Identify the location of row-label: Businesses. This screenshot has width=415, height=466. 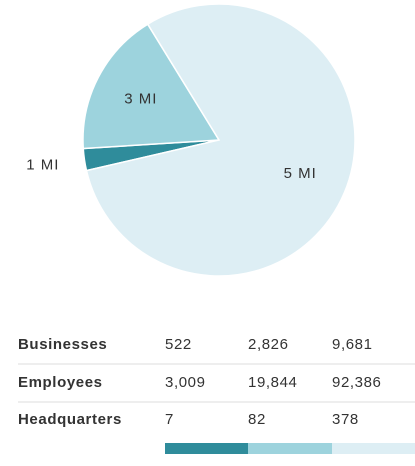
(62, 344).